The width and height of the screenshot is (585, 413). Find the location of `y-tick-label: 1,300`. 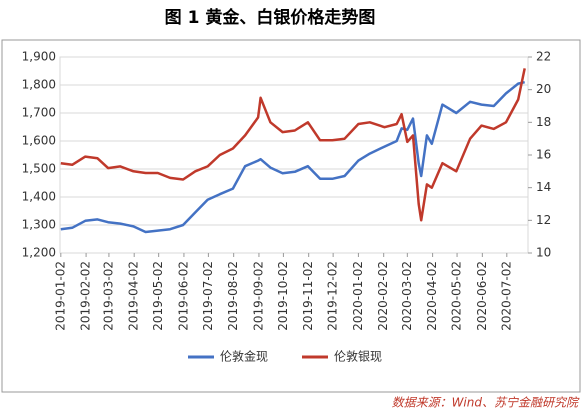

y-tick-label: 1,300 is located at coordinates (39, 225).